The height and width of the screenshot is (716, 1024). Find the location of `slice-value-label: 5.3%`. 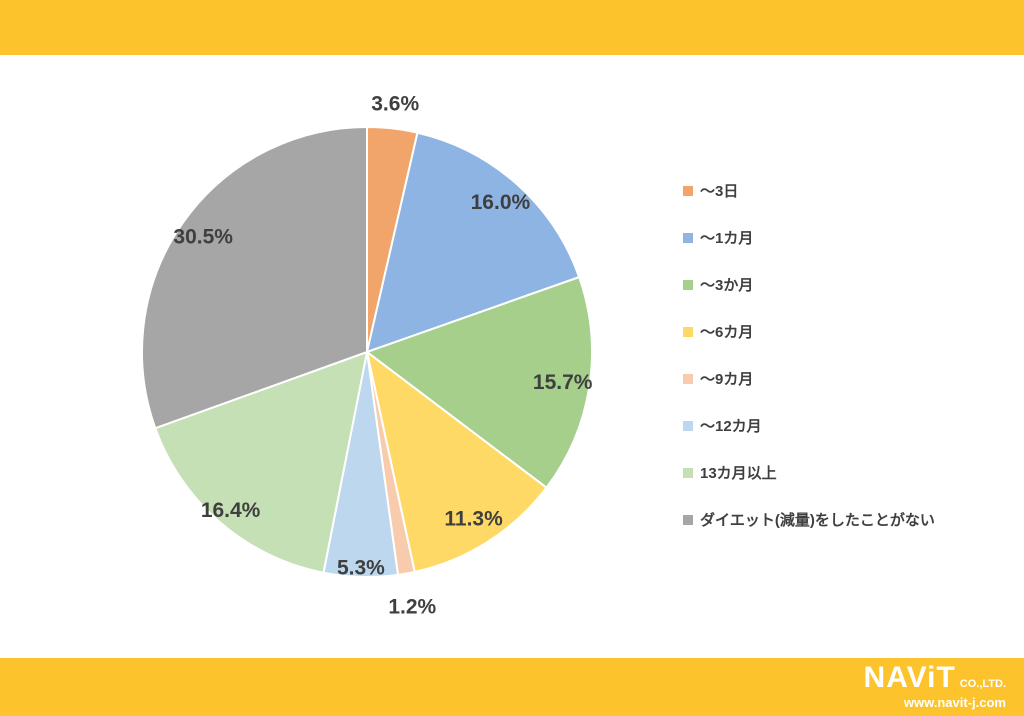

slice-value-label: 5.3% is located at coordinates (361, 567).